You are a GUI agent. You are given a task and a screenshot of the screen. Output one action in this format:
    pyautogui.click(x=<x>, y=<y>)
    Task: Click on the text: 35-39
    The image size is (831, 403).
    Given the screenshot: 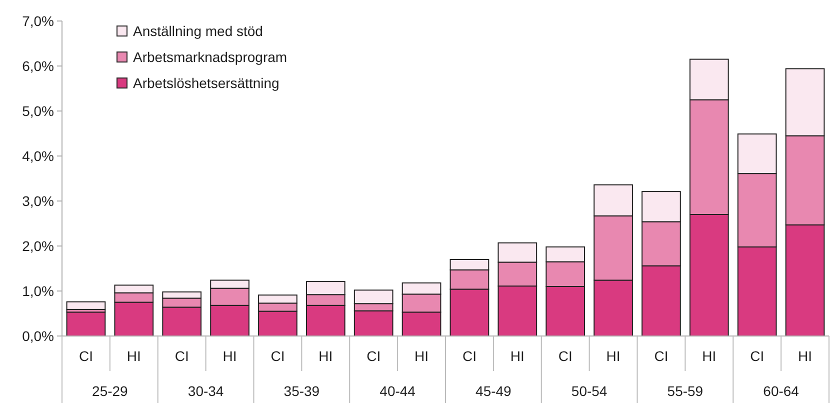 What is the action you would take?
    pyautogui.click(x=302, y=391)
    